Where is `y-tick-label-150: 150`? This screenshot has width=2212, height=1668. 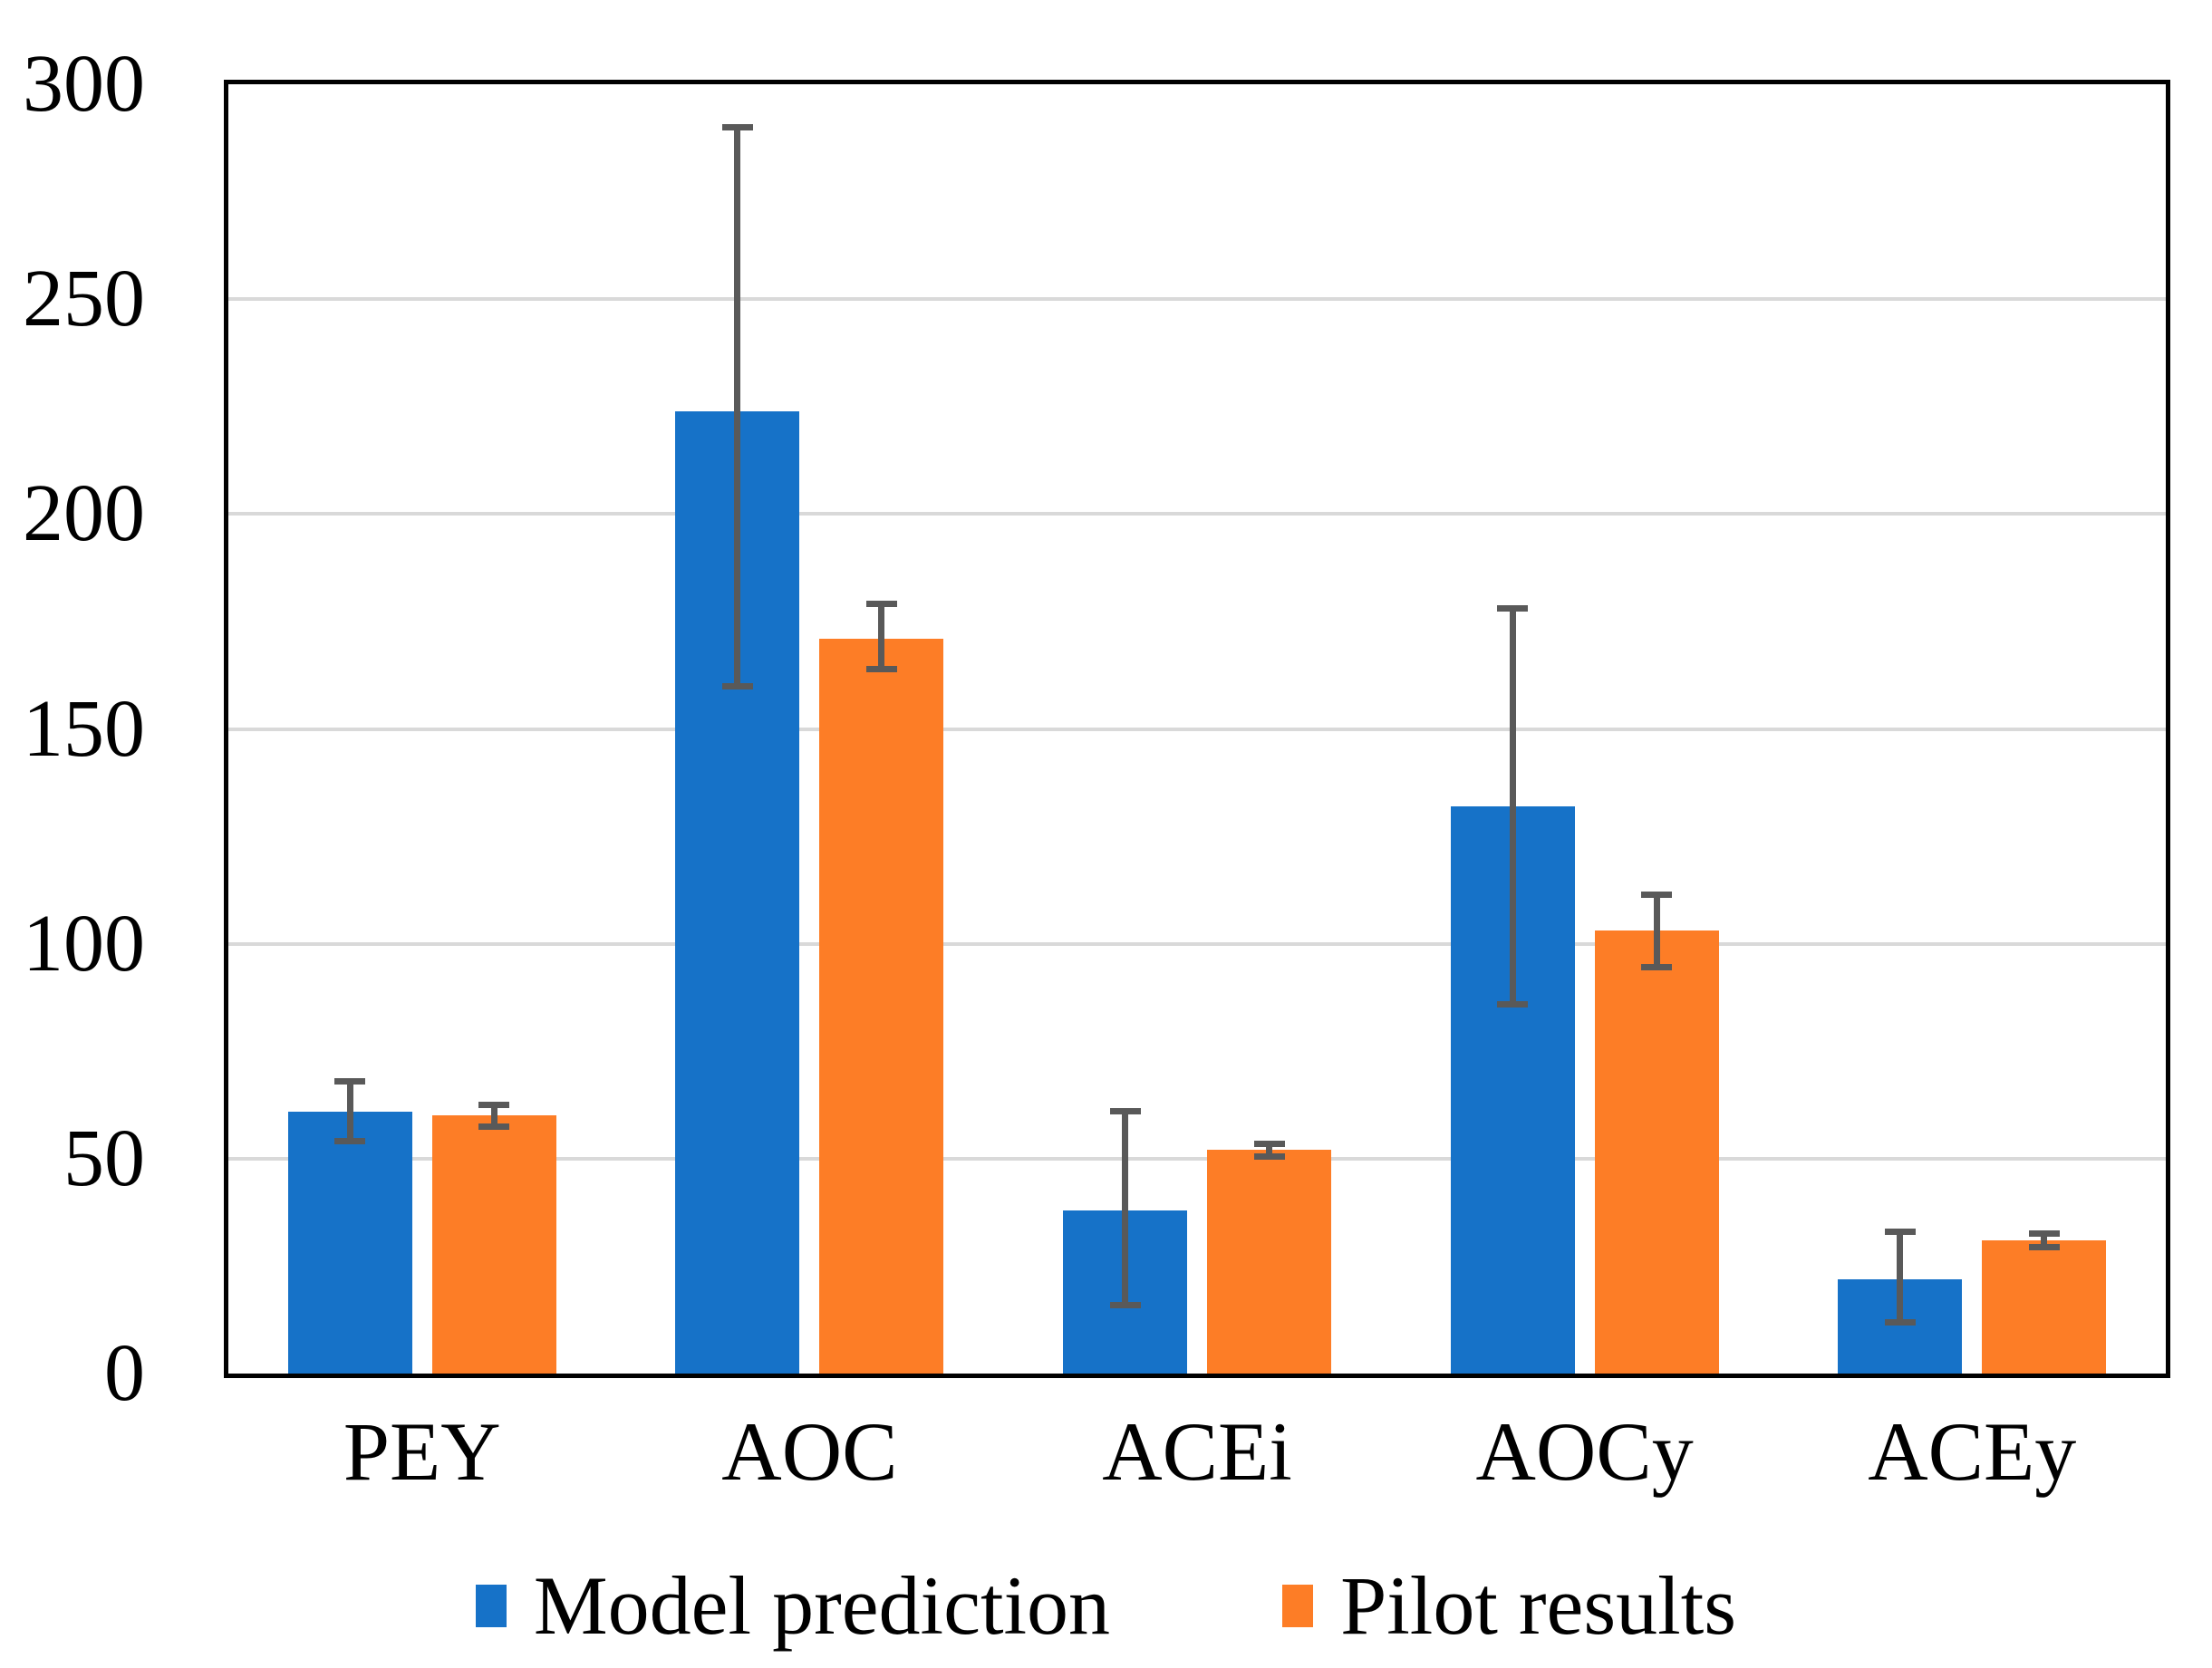 y-tick-label-150: 150 is located at coordinates (84, 729).